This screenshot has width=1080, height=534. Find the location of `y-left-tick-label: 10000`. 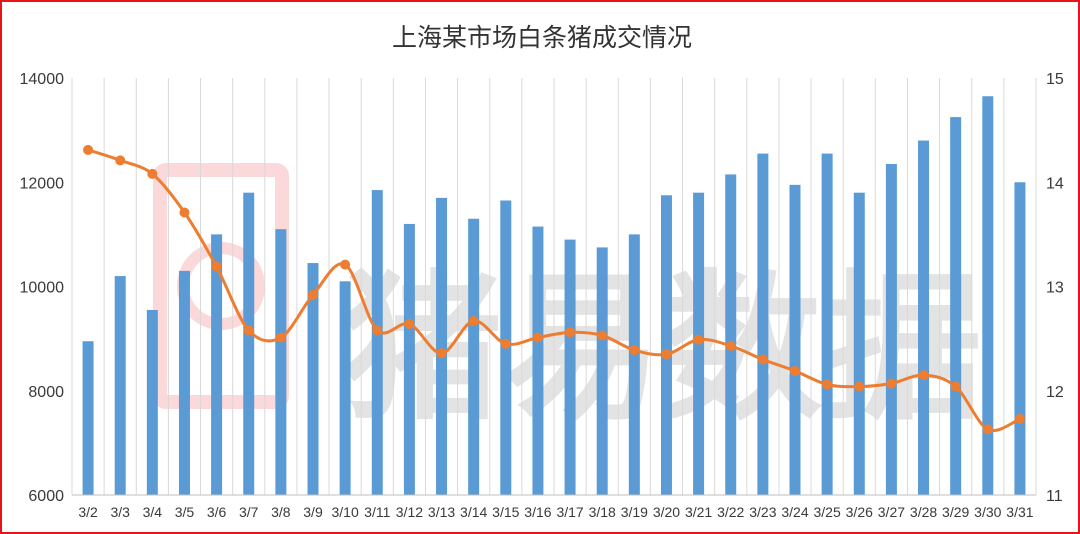

y-left-tick-label: 10000 is located at coordinates (42, 288).